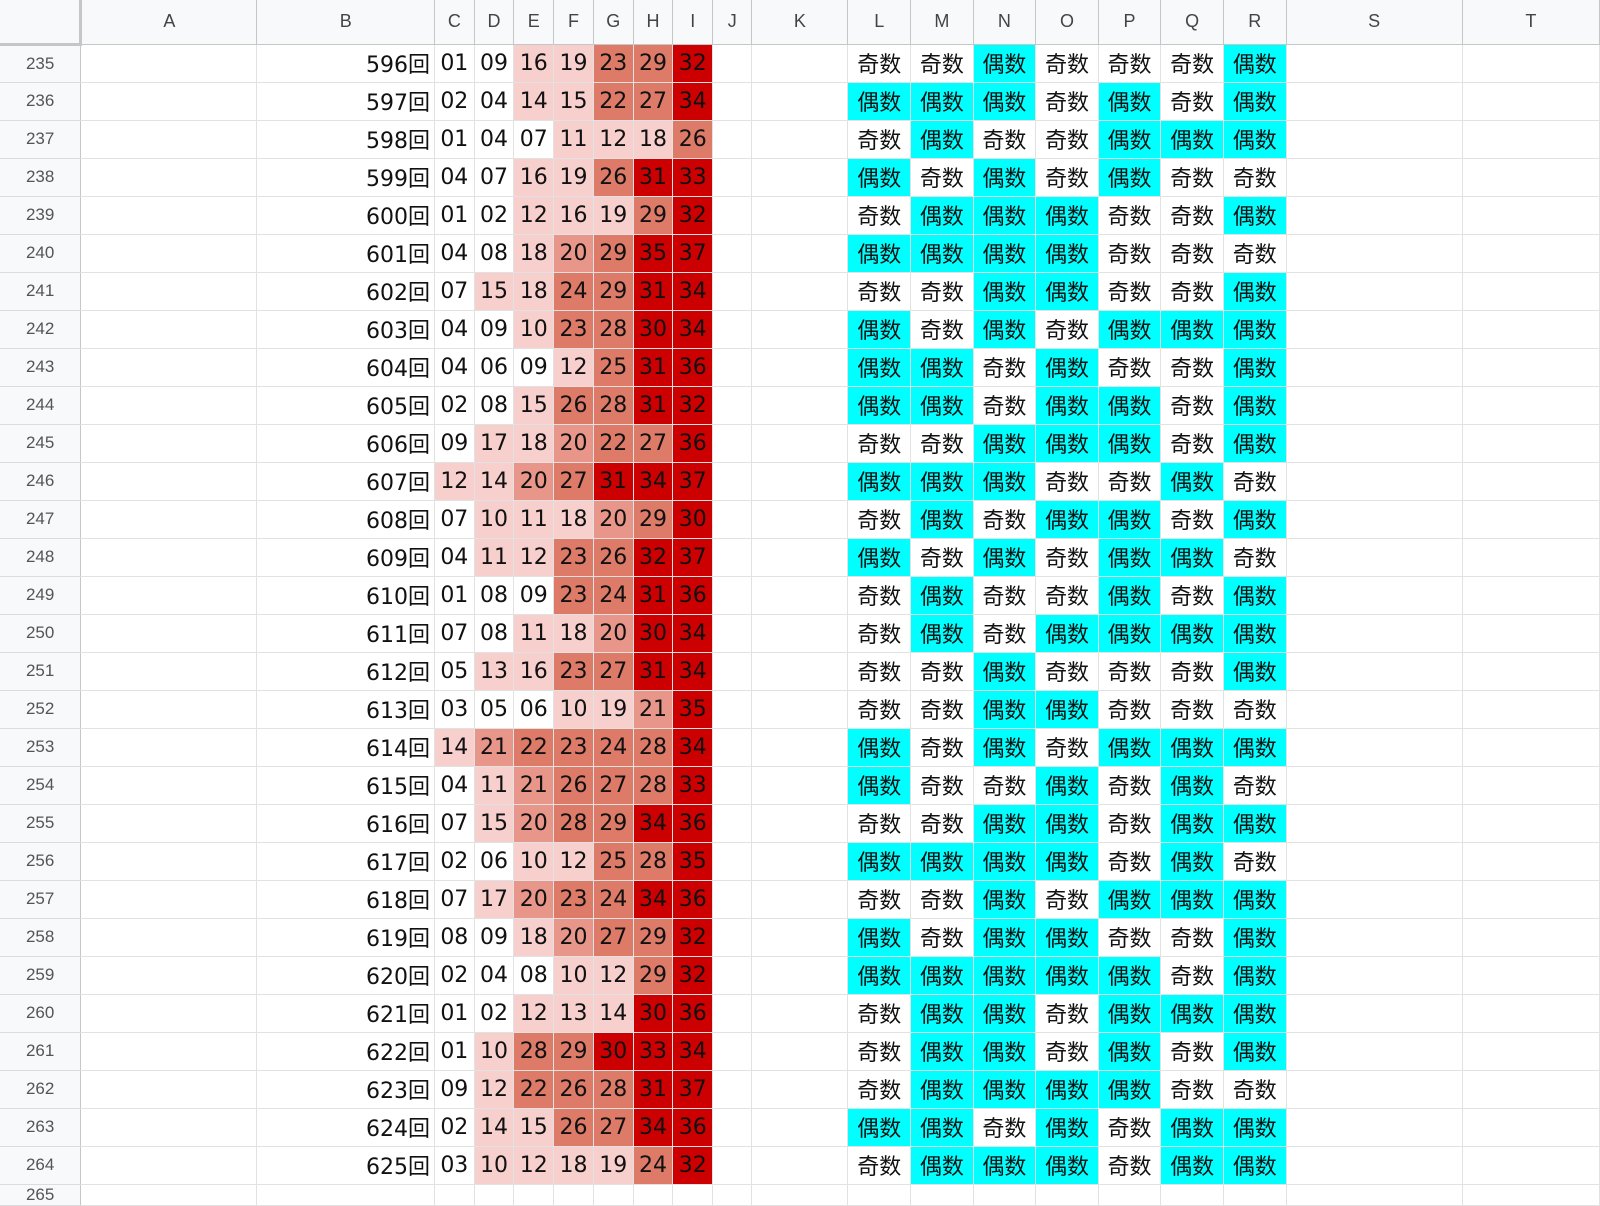 The image size is (1600, 1206). I want to click on cell-draw-number: 603回, so click(345, 329).